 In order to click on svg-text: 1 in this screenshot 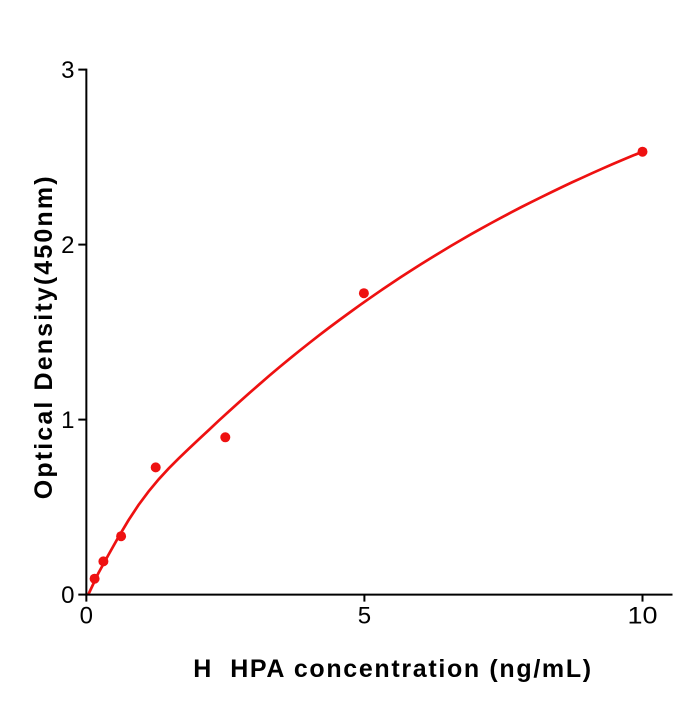, I will do `click(67, 420)`.